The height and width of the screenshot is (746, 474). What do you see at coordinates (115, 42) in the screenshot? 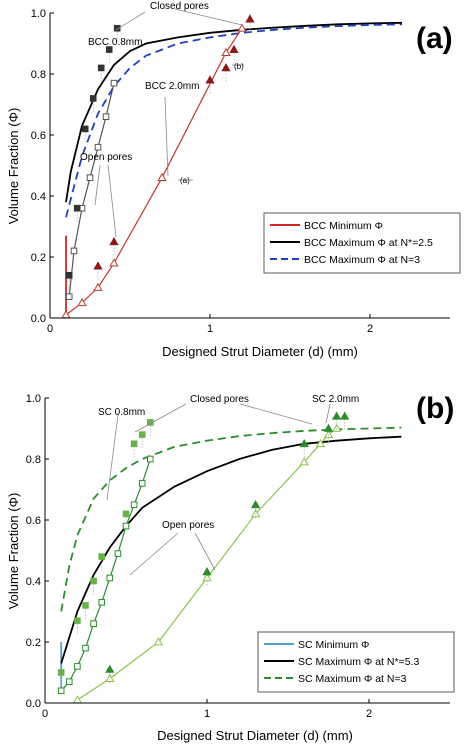
I see `bcc-08mm-label: BCC 0.8mm` at bounding box center [115, 42].